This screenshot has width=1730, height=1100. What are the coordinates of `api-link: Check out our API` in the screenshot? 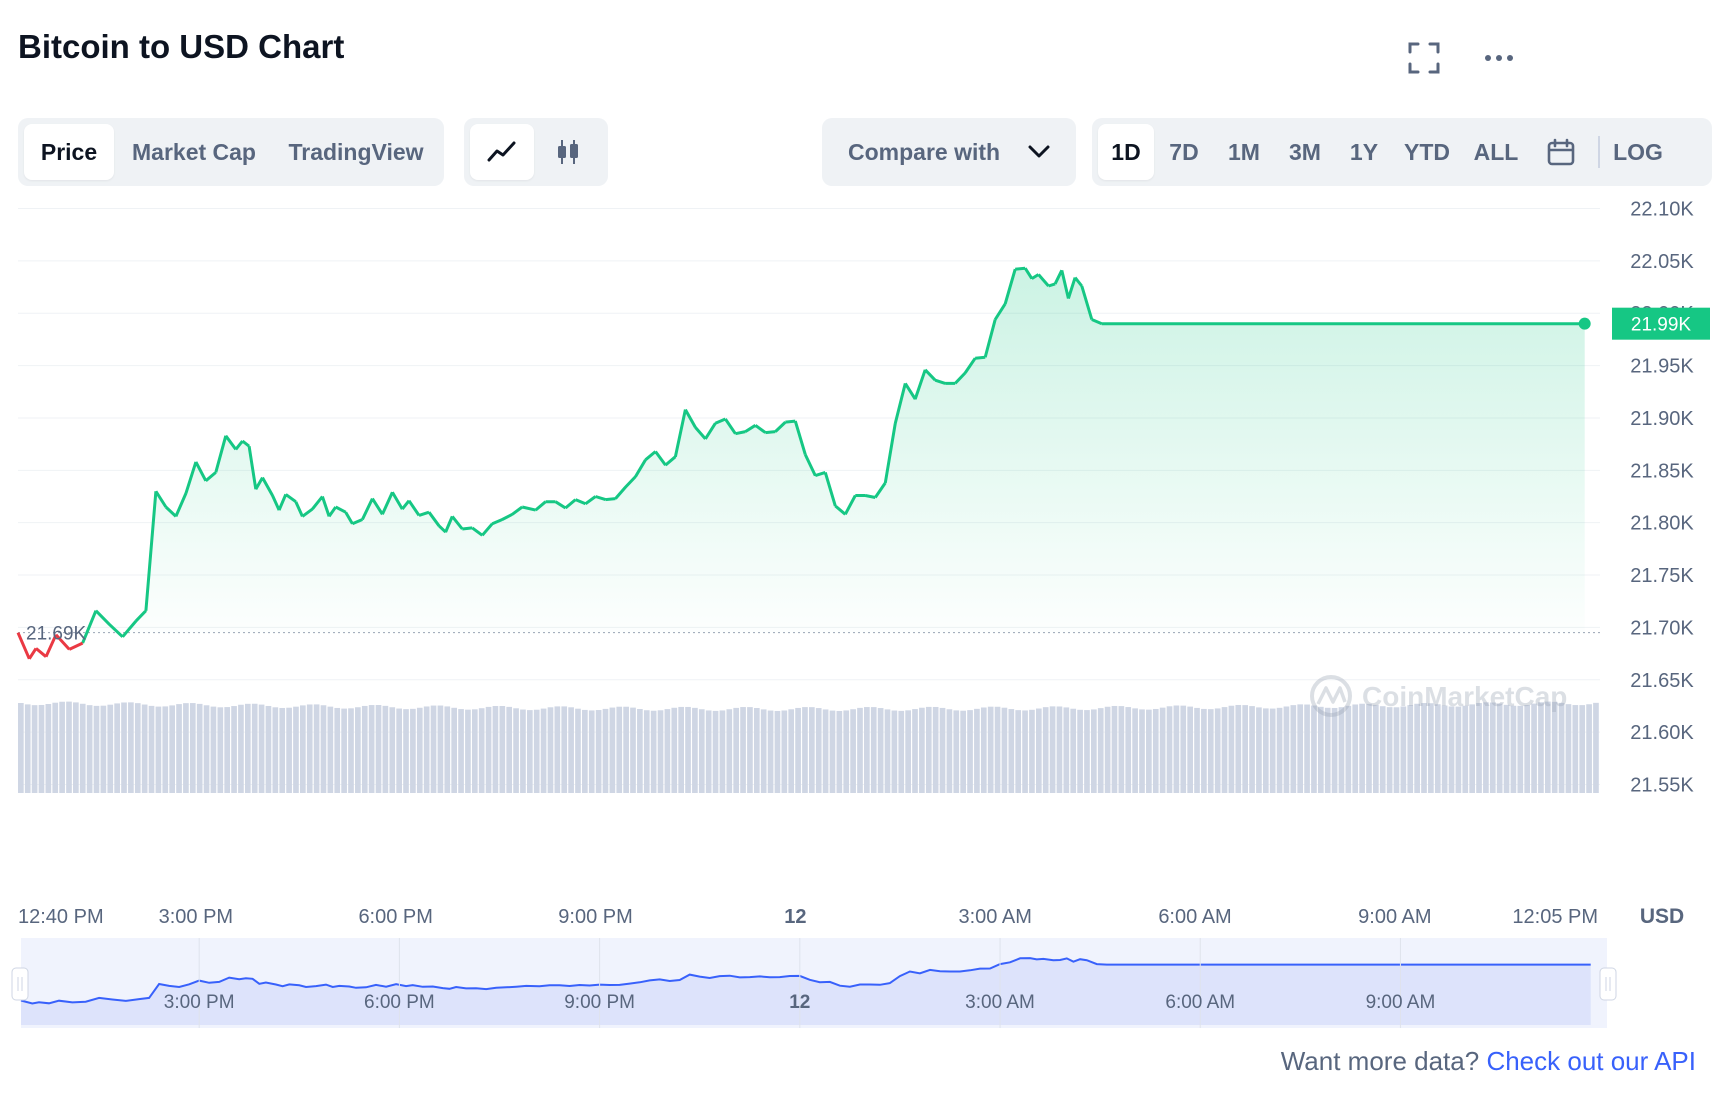 It's located at (1591, 1061).